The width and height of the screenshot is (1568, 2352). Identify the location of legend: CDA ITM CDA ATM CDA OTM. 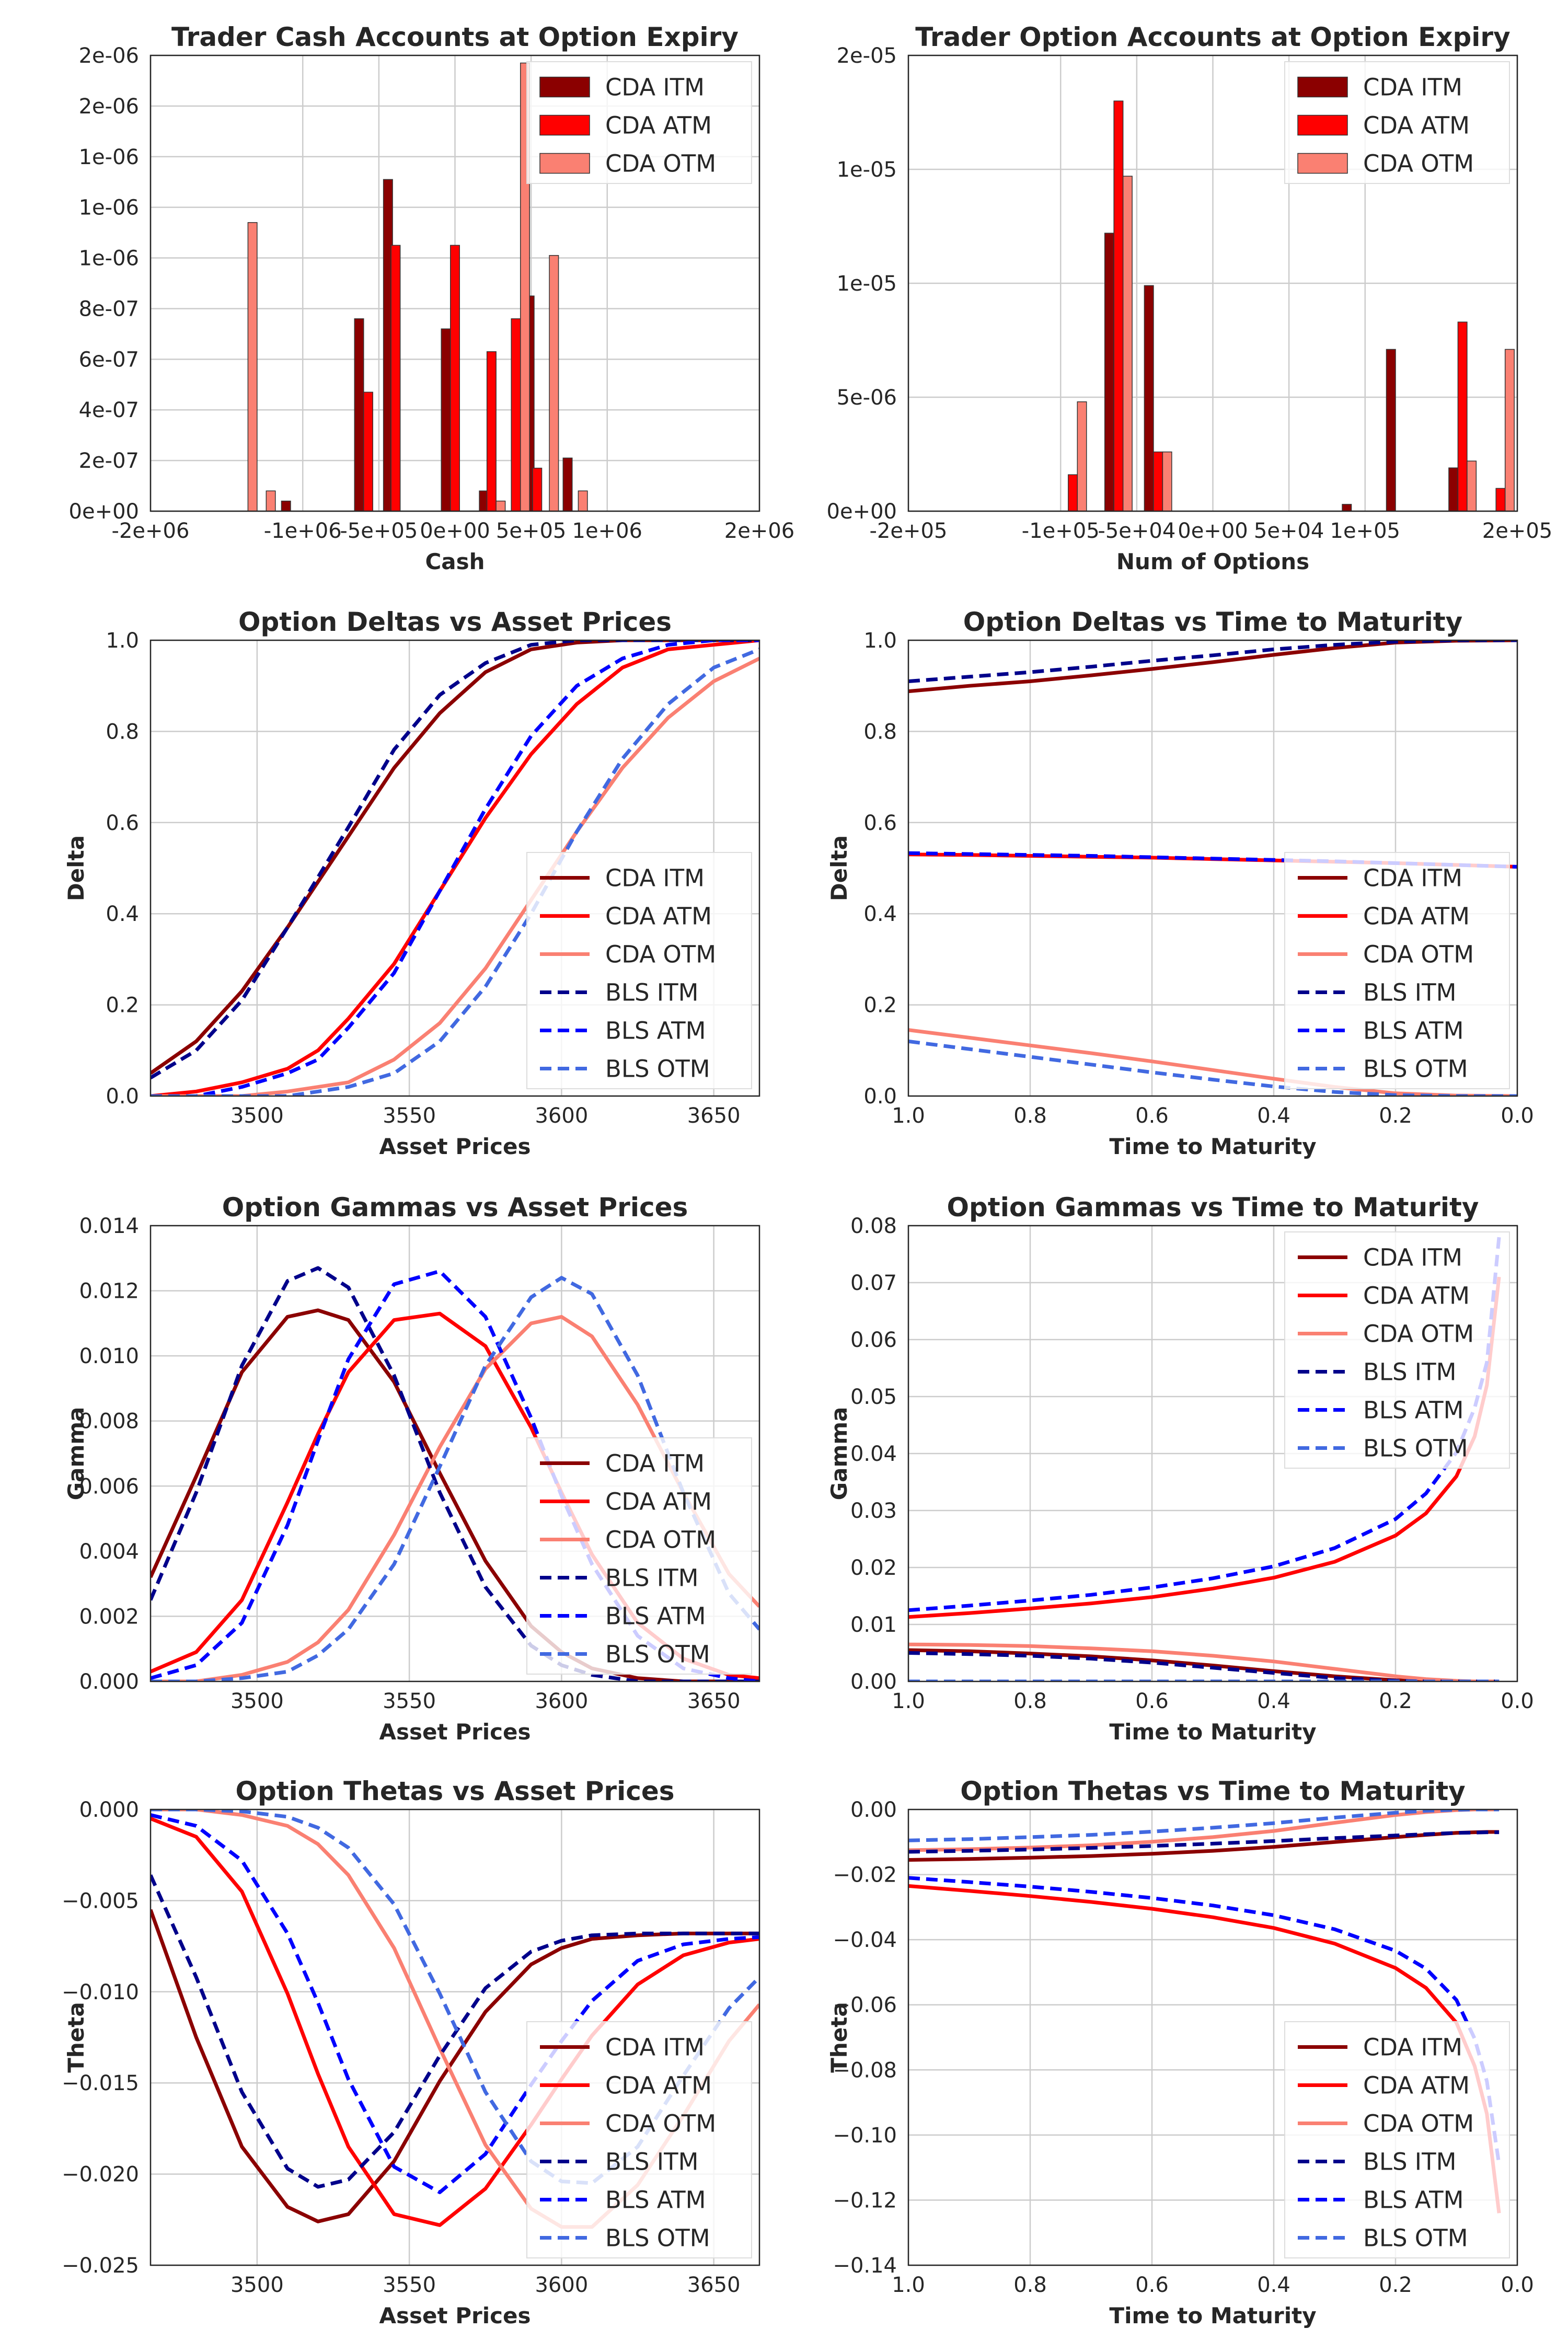
(639, 122).